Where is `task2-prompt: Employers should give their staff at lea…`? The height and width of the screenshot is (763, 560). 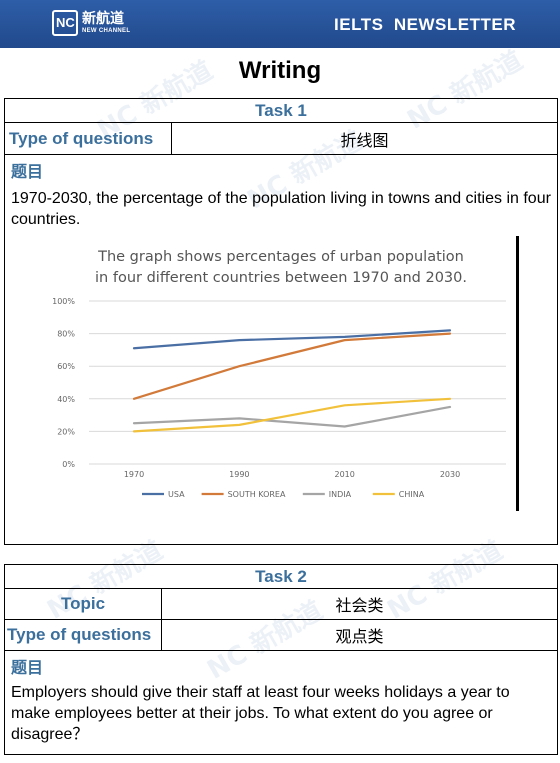 task2-prompt: Employers should give their staff at lea… is located at coordinates (260, 713).